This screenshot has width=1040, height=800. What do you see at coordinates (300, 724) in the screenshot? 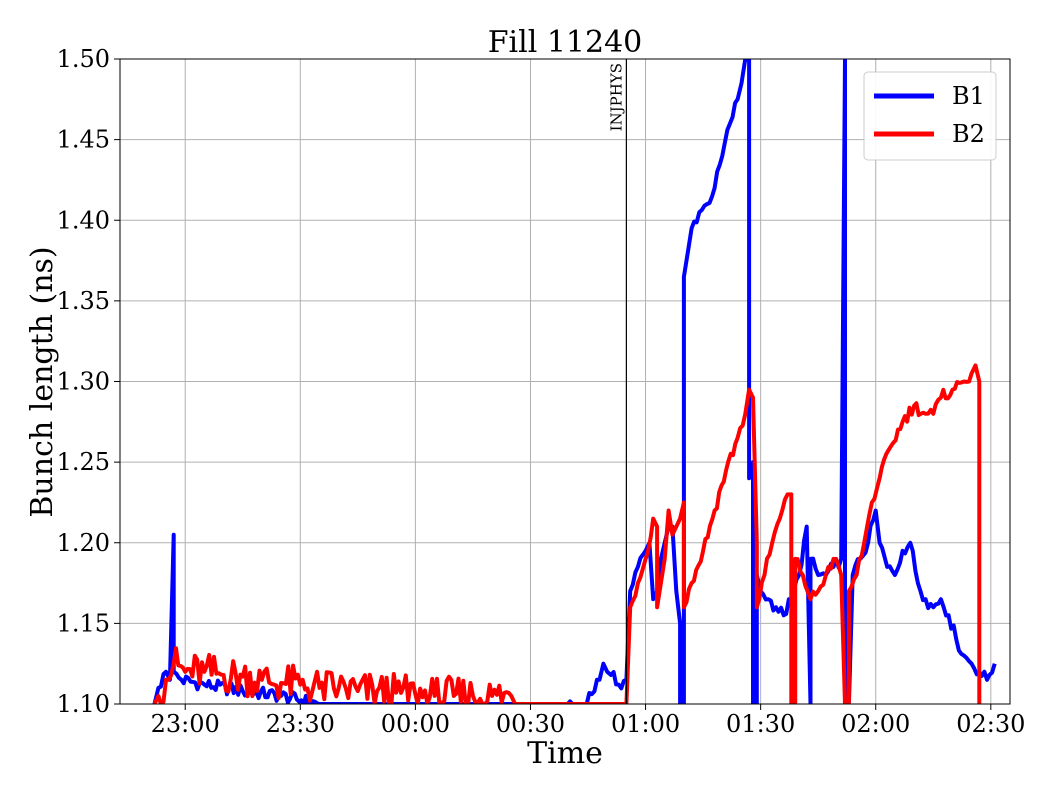
I see `x-tick-label: 23:30` at bounding box center [300, 724].